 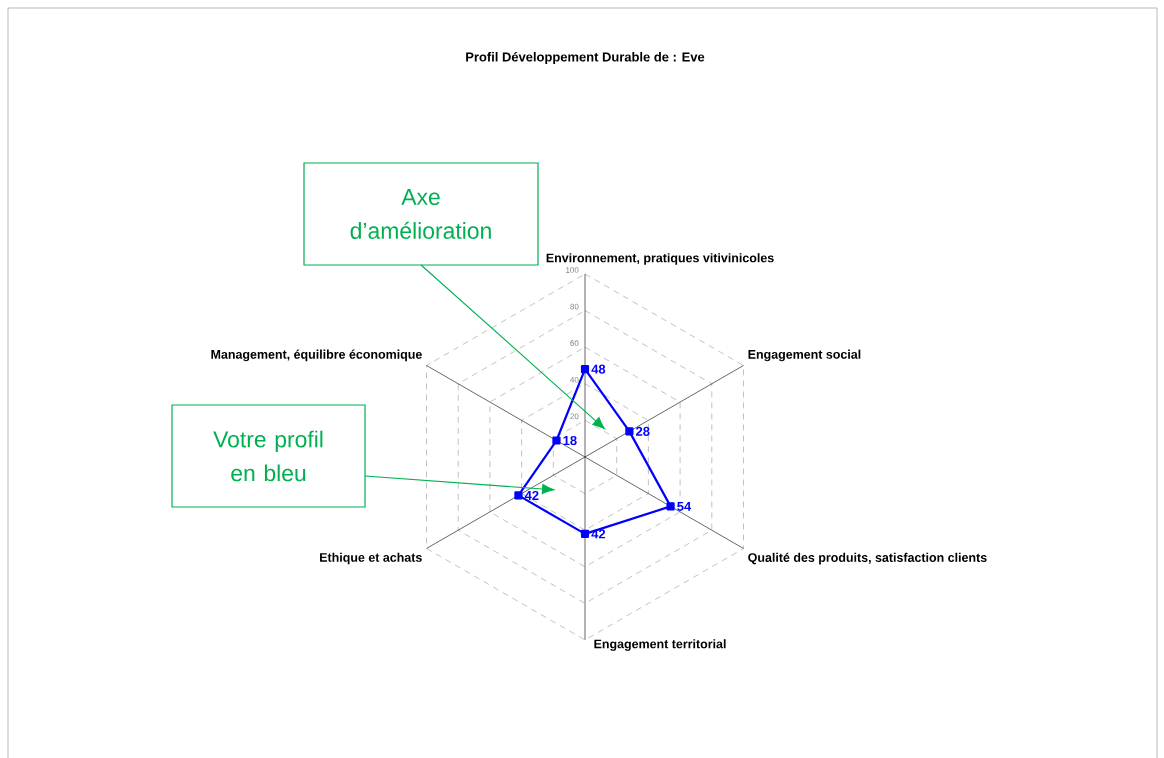 What do you see at coordinates (867, 558) in the screenshot?
I see `spoke-label: Qualité des produits, satisfaction clients` at bounding box center [867, 558].